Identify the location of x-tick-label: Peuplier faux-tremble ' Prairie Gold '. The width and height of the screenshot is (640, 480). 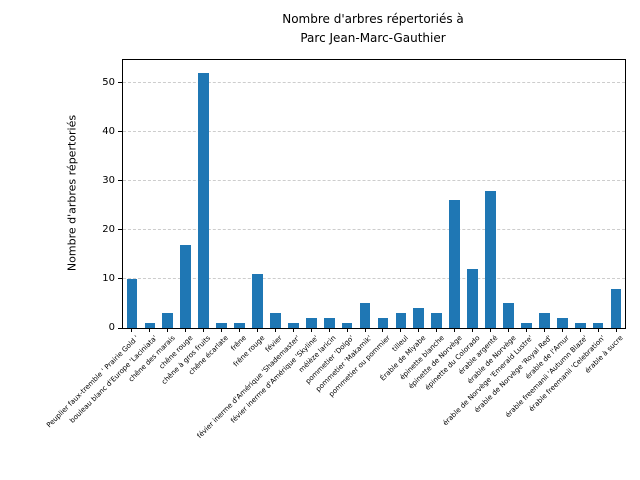
(93, 382).